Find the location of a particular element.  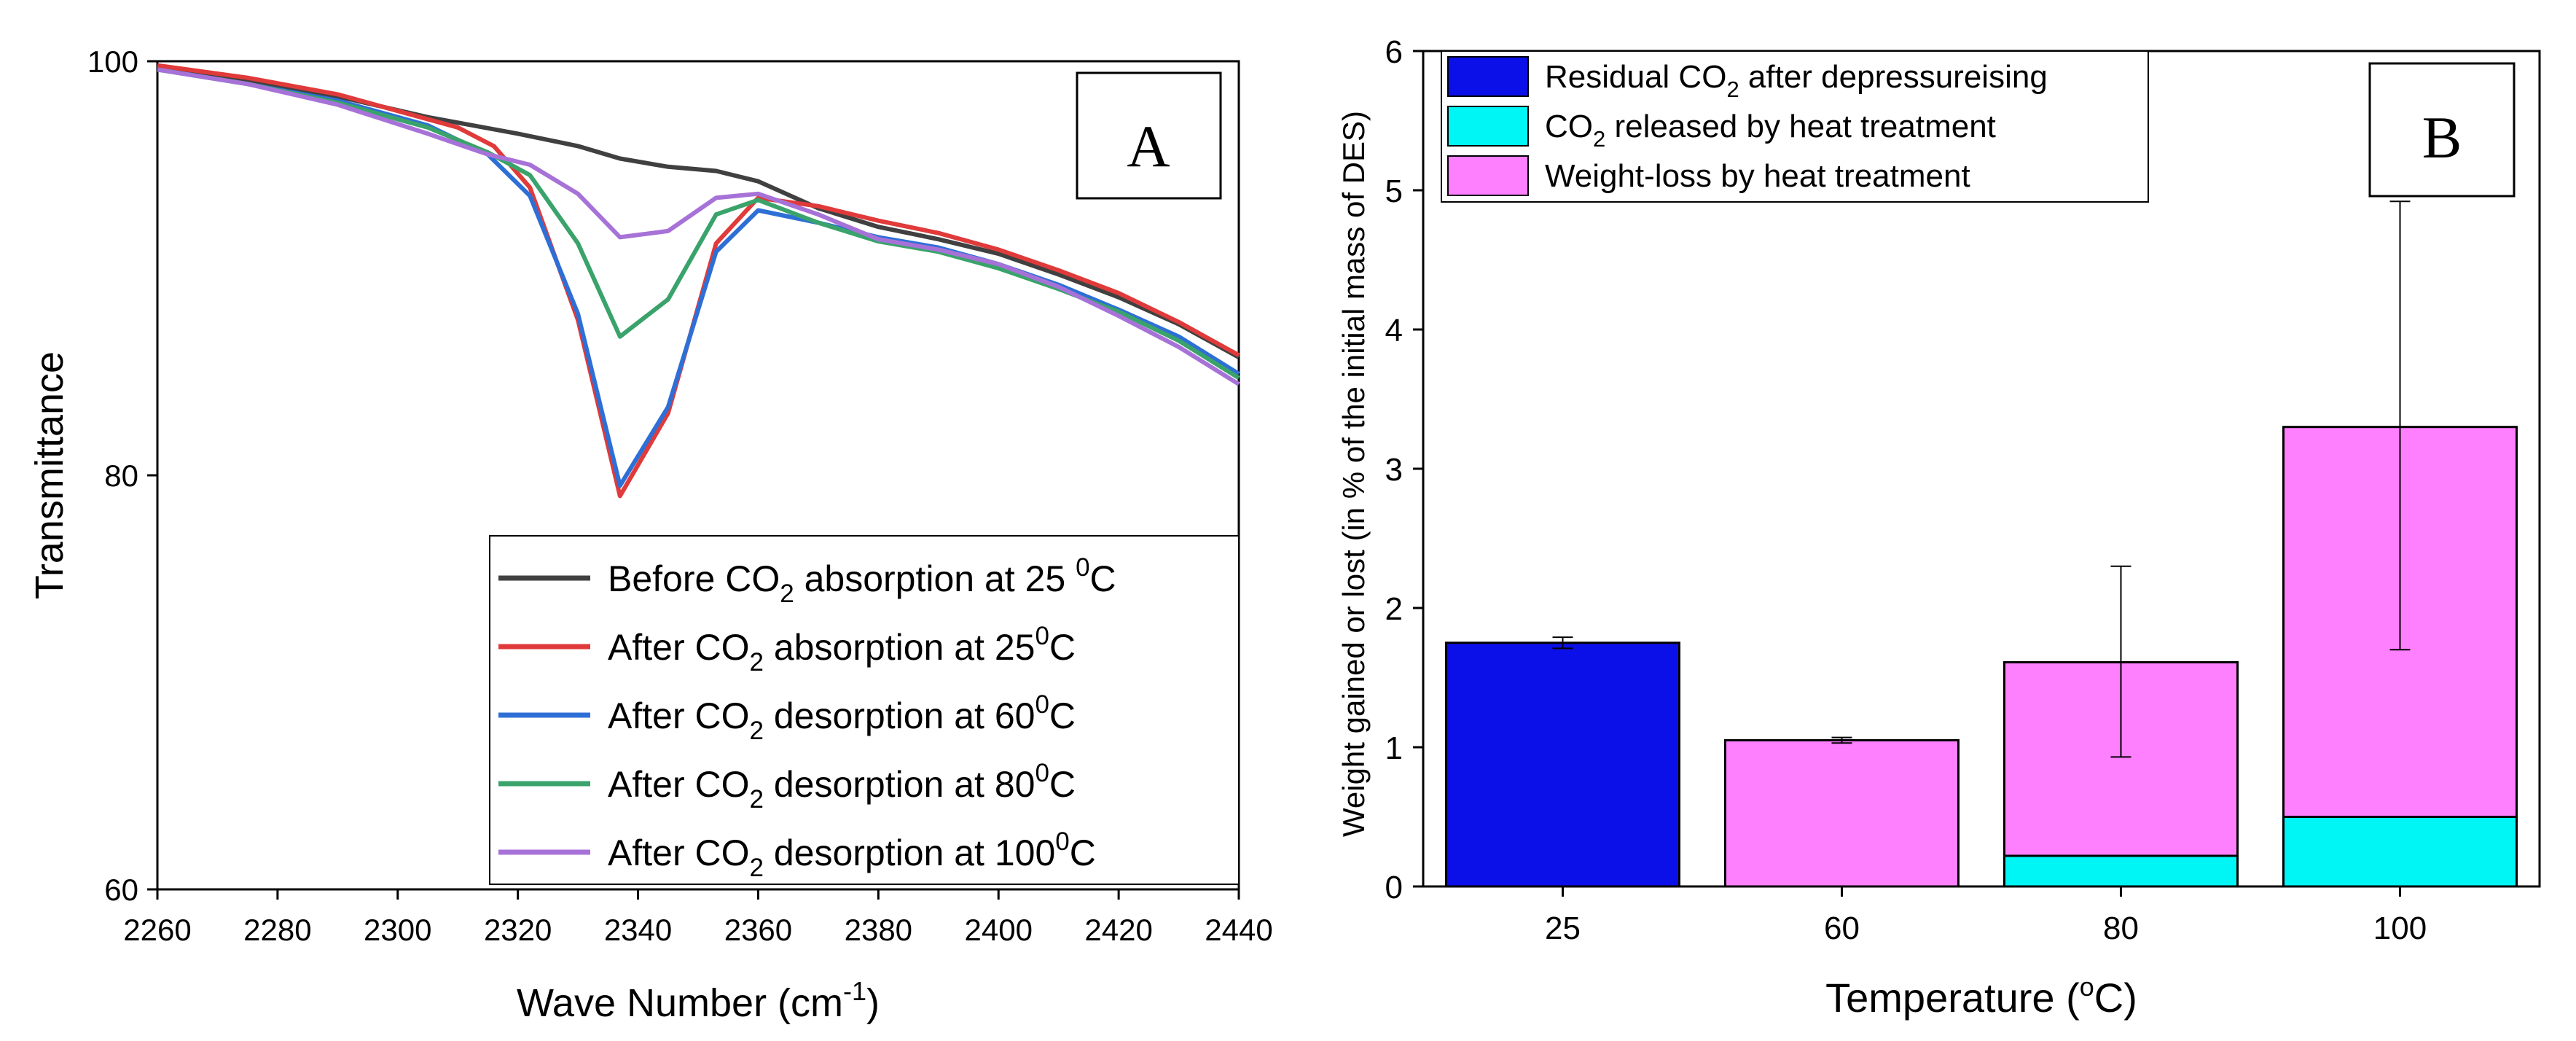

y-tick-label: 6 is located at coordinates (1394, 52).